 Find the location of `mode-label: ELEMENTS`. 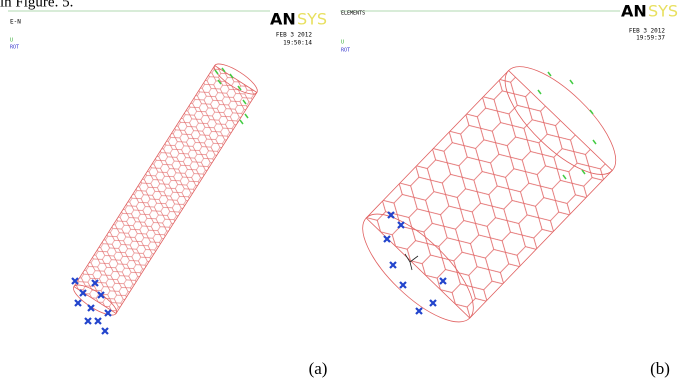

mode-label: ELEMENTS is located at coordinates (353, 14).